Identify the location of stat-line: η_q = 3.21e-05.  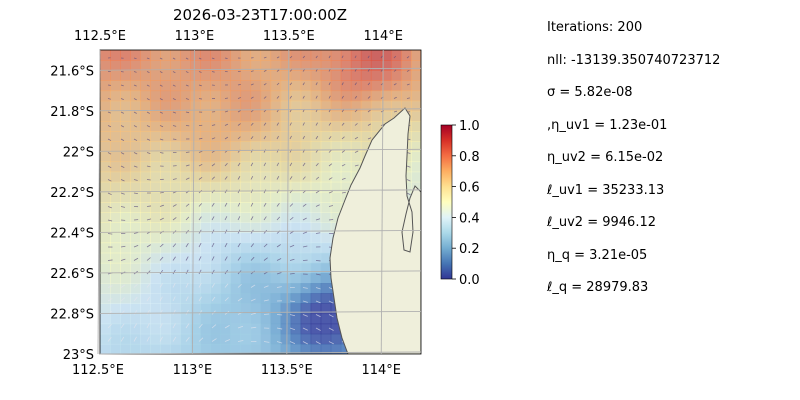
(597, 255).